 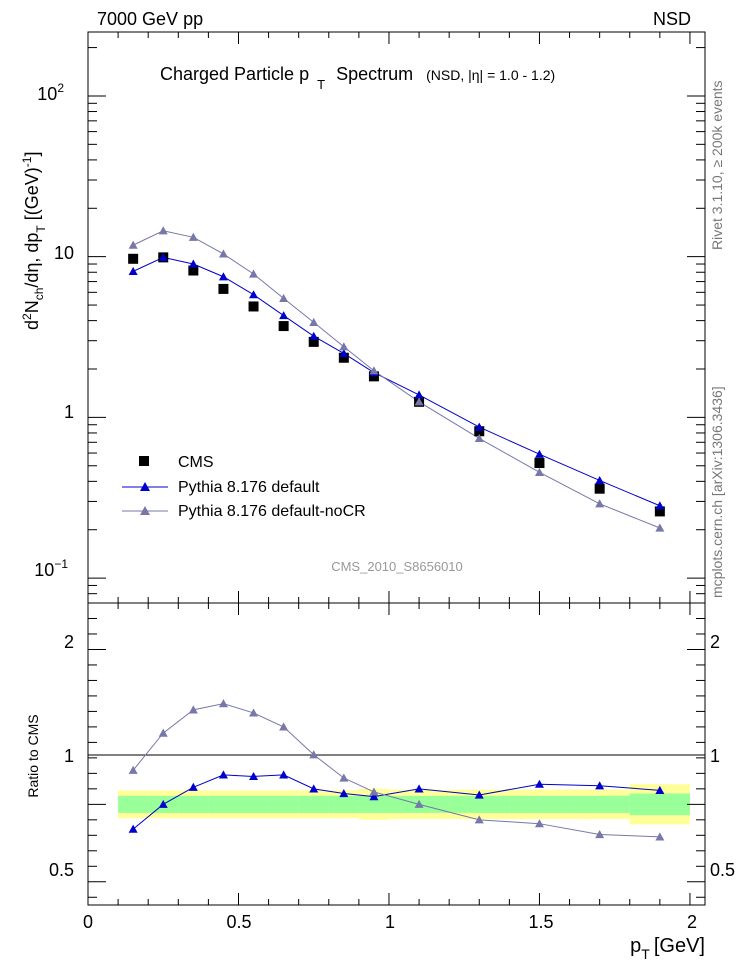 What do you see at coordinates (374, 74) in the screenshot?
I see `title-word: Spectrum` at bounding box center [374, 74].